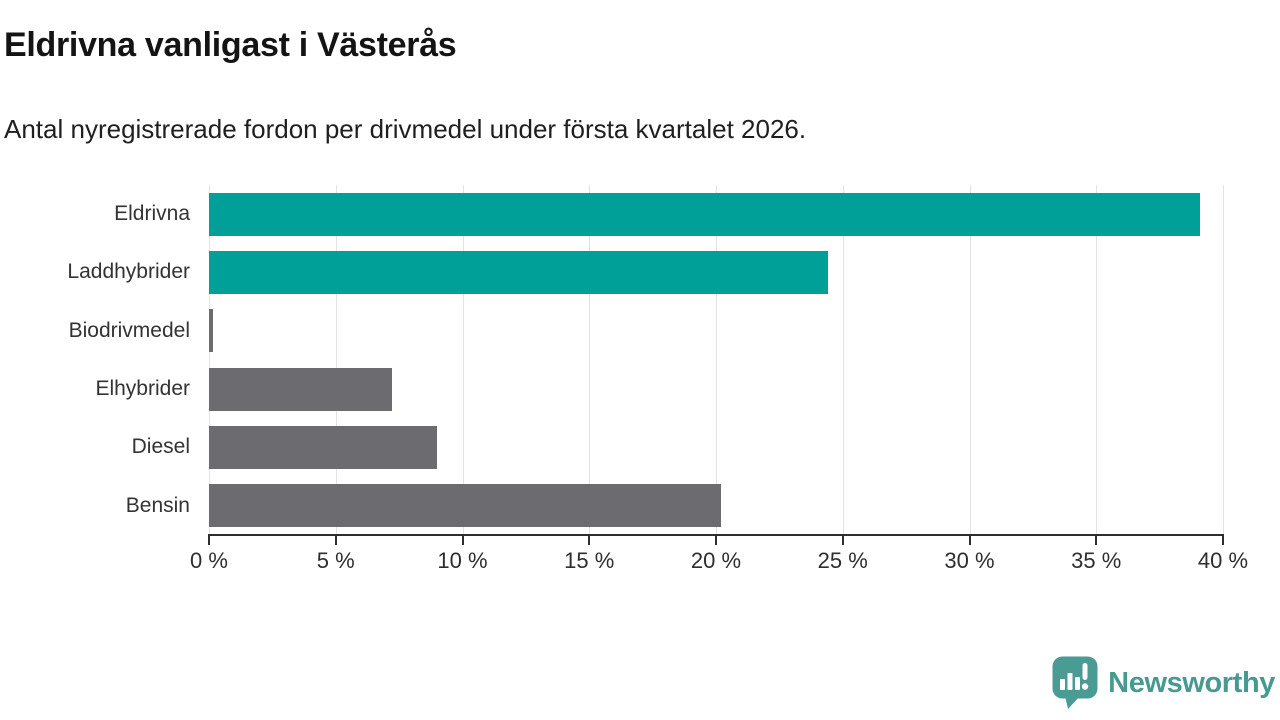 This screenshot has height=720, width=1280. What do you see at coordinates (160, 447) in the screenshot?
I see `category-label: Diesel` at bounding box center [160, 447].